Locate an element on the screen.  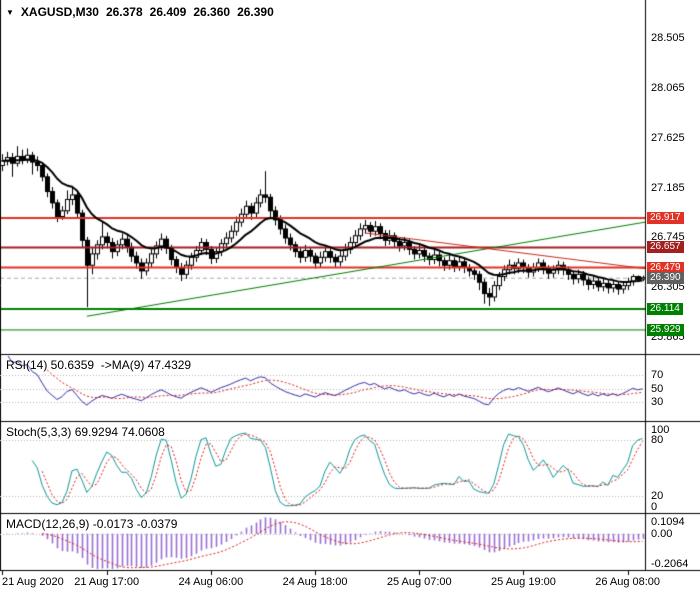
price-level-badge: 26.114 is located at coordinates (665, 308).